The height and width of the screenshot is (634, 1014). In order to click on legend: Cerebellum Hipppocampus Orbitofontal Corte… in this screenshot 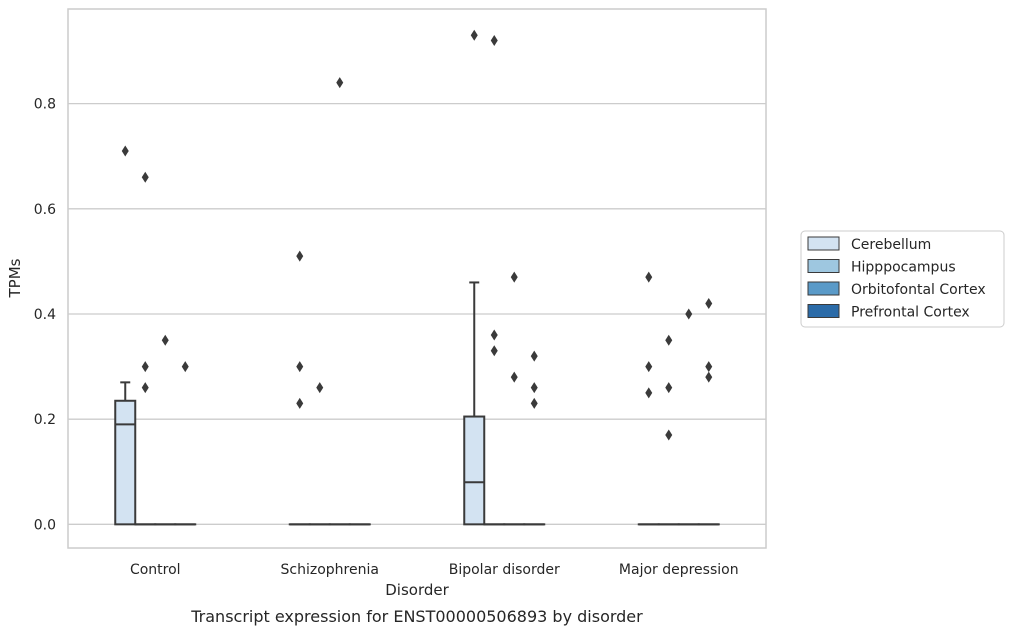, I will do `click(902, 279)`.